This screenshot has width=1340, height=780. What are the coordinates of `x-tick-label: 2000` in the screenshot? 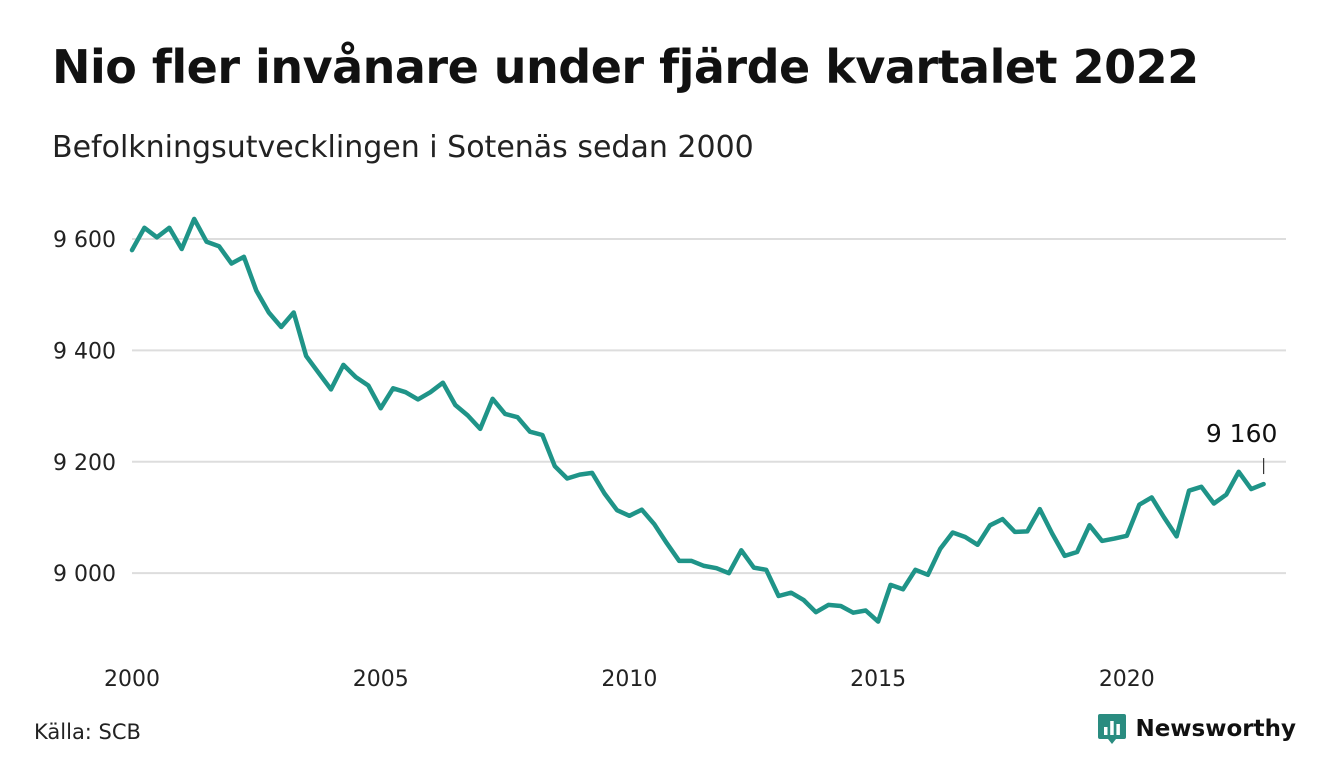 It's located at (132, 679).